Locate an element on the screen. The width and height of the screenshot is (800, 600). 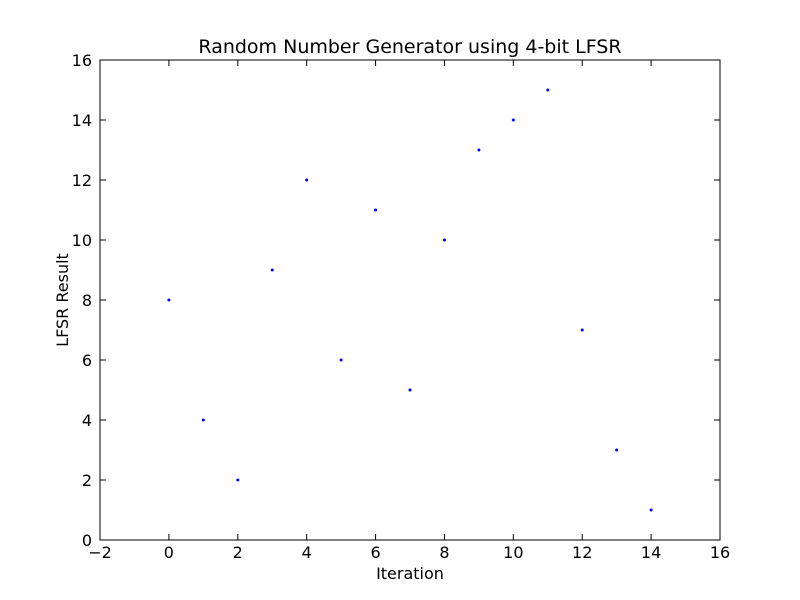
x-tick-label: 10 is located at coordinates (513, 552).